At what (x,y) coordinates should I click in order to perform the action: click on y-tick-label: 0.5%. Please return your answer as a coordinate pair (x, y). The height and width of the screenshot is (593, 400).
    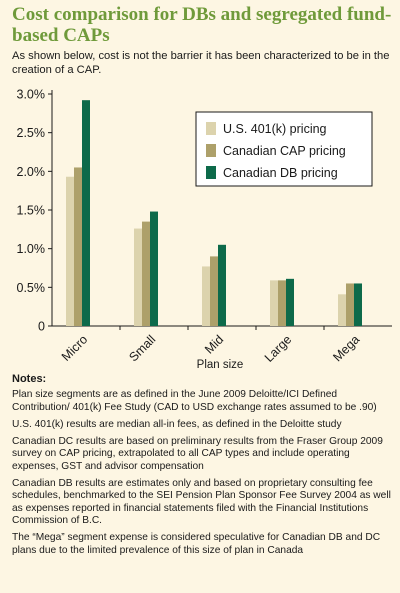
    Looking at the image, I should click on (31, 288).